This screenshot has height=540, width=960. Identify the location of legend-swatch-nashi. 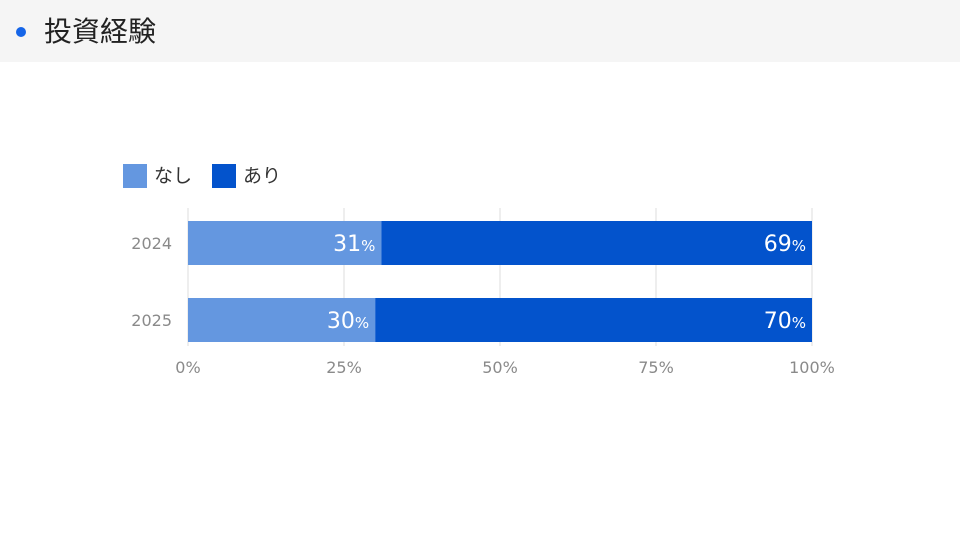
(135, 176).